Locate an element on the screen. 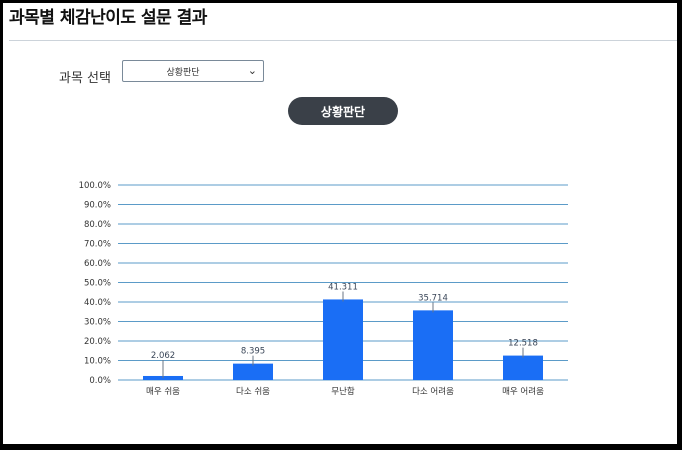  data-label: 8.395 is located at coordinates (253, 352).